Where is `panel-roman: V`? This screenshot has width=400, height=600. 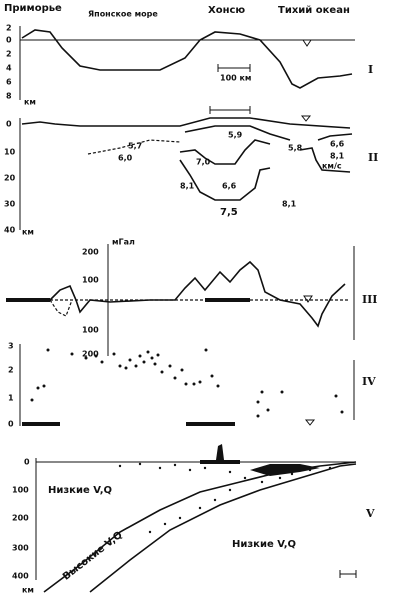
panel-roman: V is located at coordinates (370, 513).